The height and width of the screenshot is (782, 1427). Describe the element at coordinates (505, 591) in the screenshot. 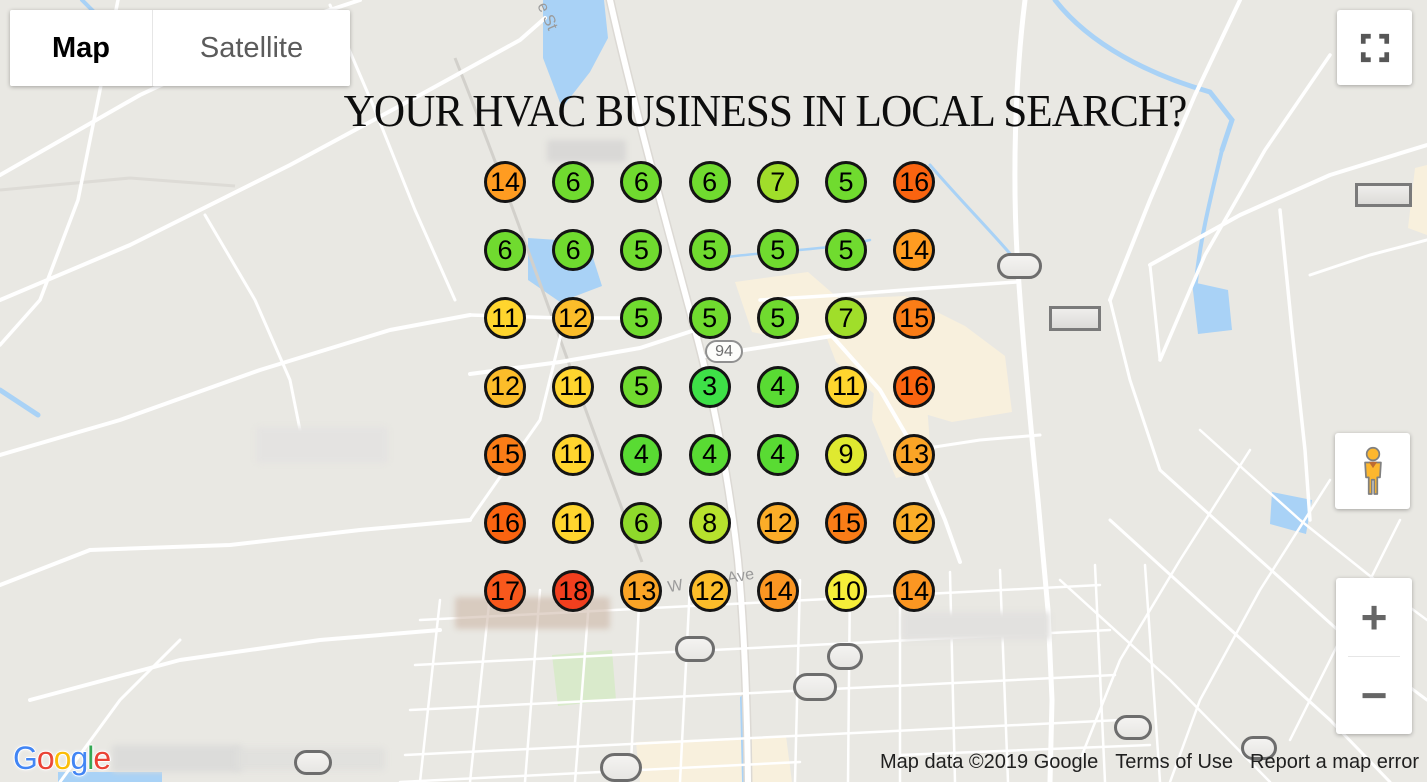

I see `rank-circle: 17` at that location.